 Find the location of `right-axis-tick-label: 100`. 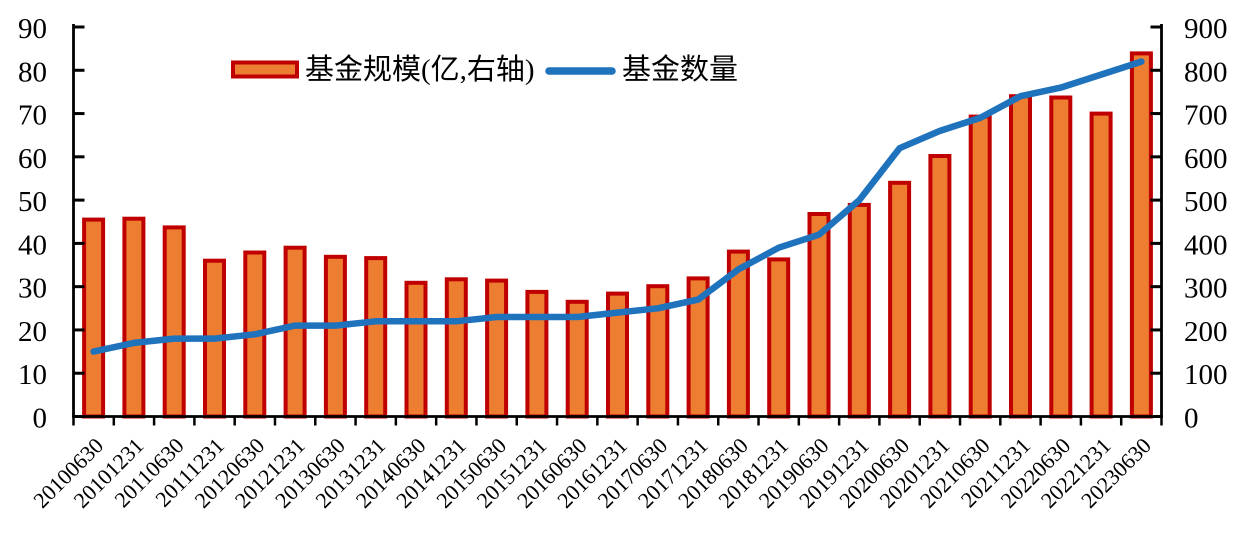

right-axis-tick-label: 100 is located at coordinates (1206, 375).